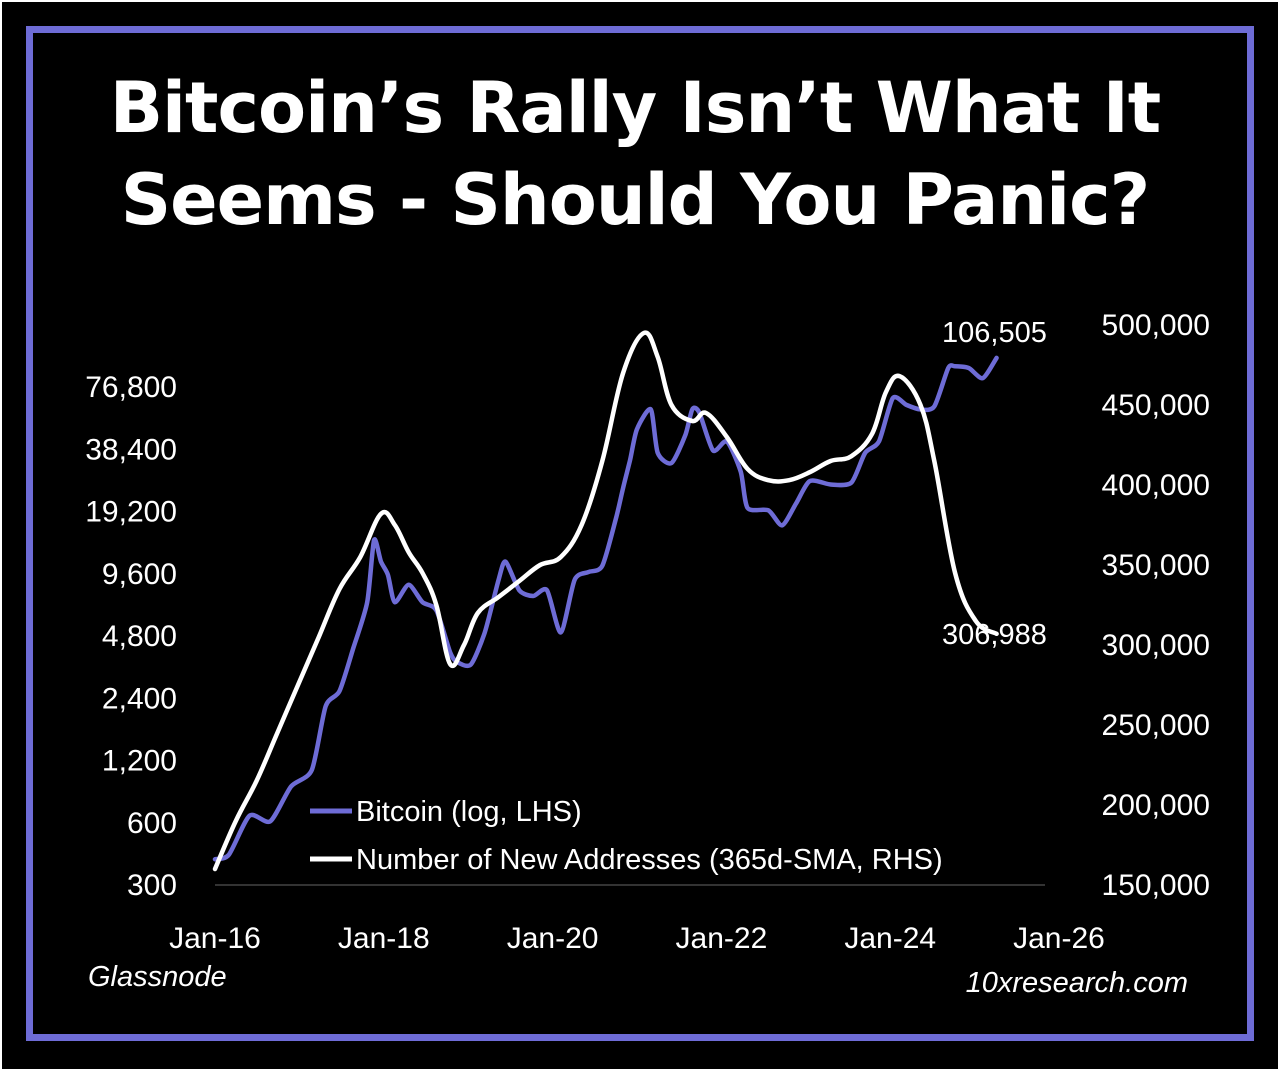 The image size is (1280, 1071). I want to click on legend-label-addresses: Number of New Addresses (365d-SMA, RHS), so click(649, 860).